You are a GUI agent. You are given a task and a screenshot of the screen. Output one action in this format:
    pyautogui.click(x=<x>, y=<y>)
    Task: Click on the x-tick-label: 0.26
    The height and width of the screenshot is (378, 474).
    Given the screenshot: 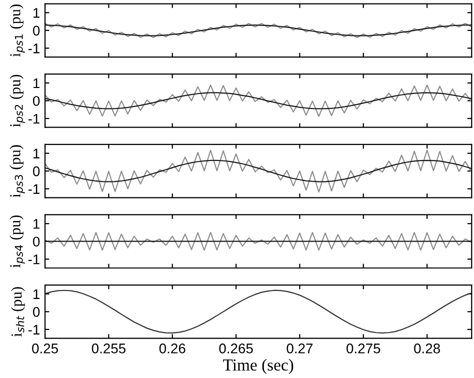 What is the action you would take?
    pyautogui.click(x=172, y=349)
    